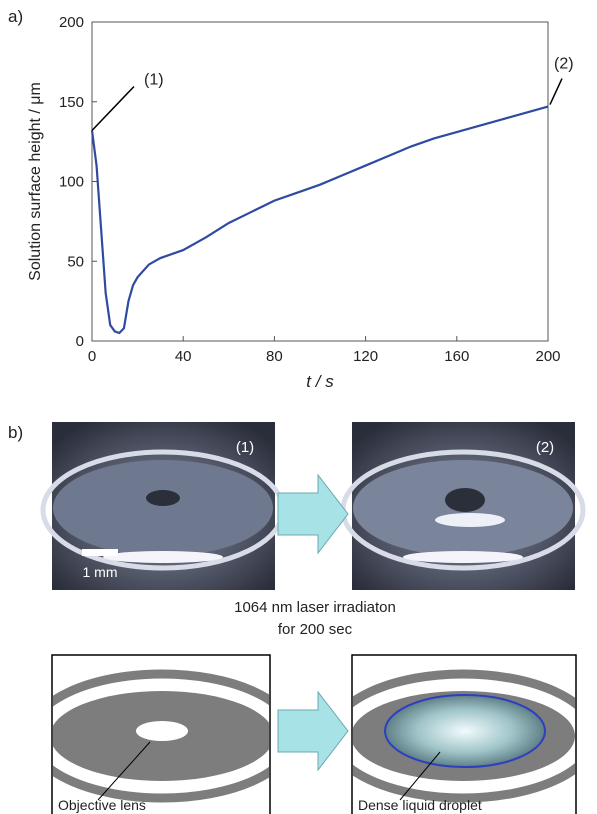 This screenshot has width=597, height=814. I want to click on x-axis-label: t / s, so click(320, 381).